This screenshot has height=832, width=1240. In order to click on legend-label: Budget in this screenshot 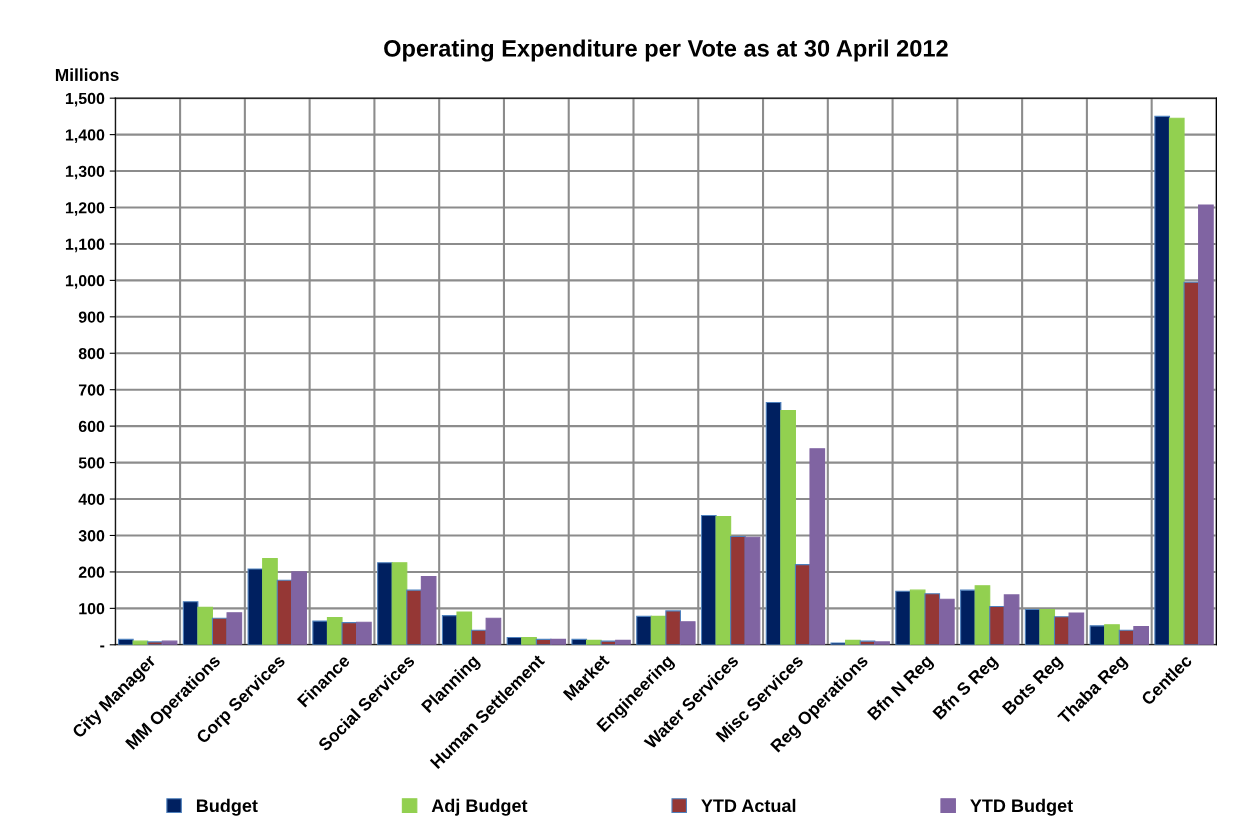, I will do `click(227, 807)`.